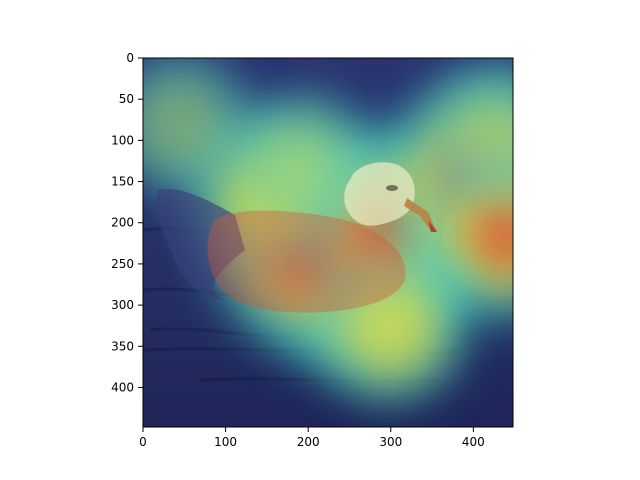 This screenshot has height=480, width=640. I want to click on y-tick-label: 300, so click(122, 305).